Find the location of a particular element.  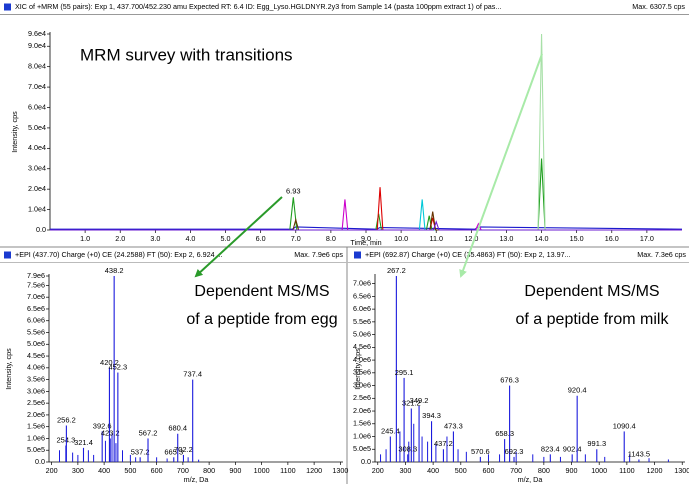

x-tick-label: 17.0 is located at coordinates (647, 238).